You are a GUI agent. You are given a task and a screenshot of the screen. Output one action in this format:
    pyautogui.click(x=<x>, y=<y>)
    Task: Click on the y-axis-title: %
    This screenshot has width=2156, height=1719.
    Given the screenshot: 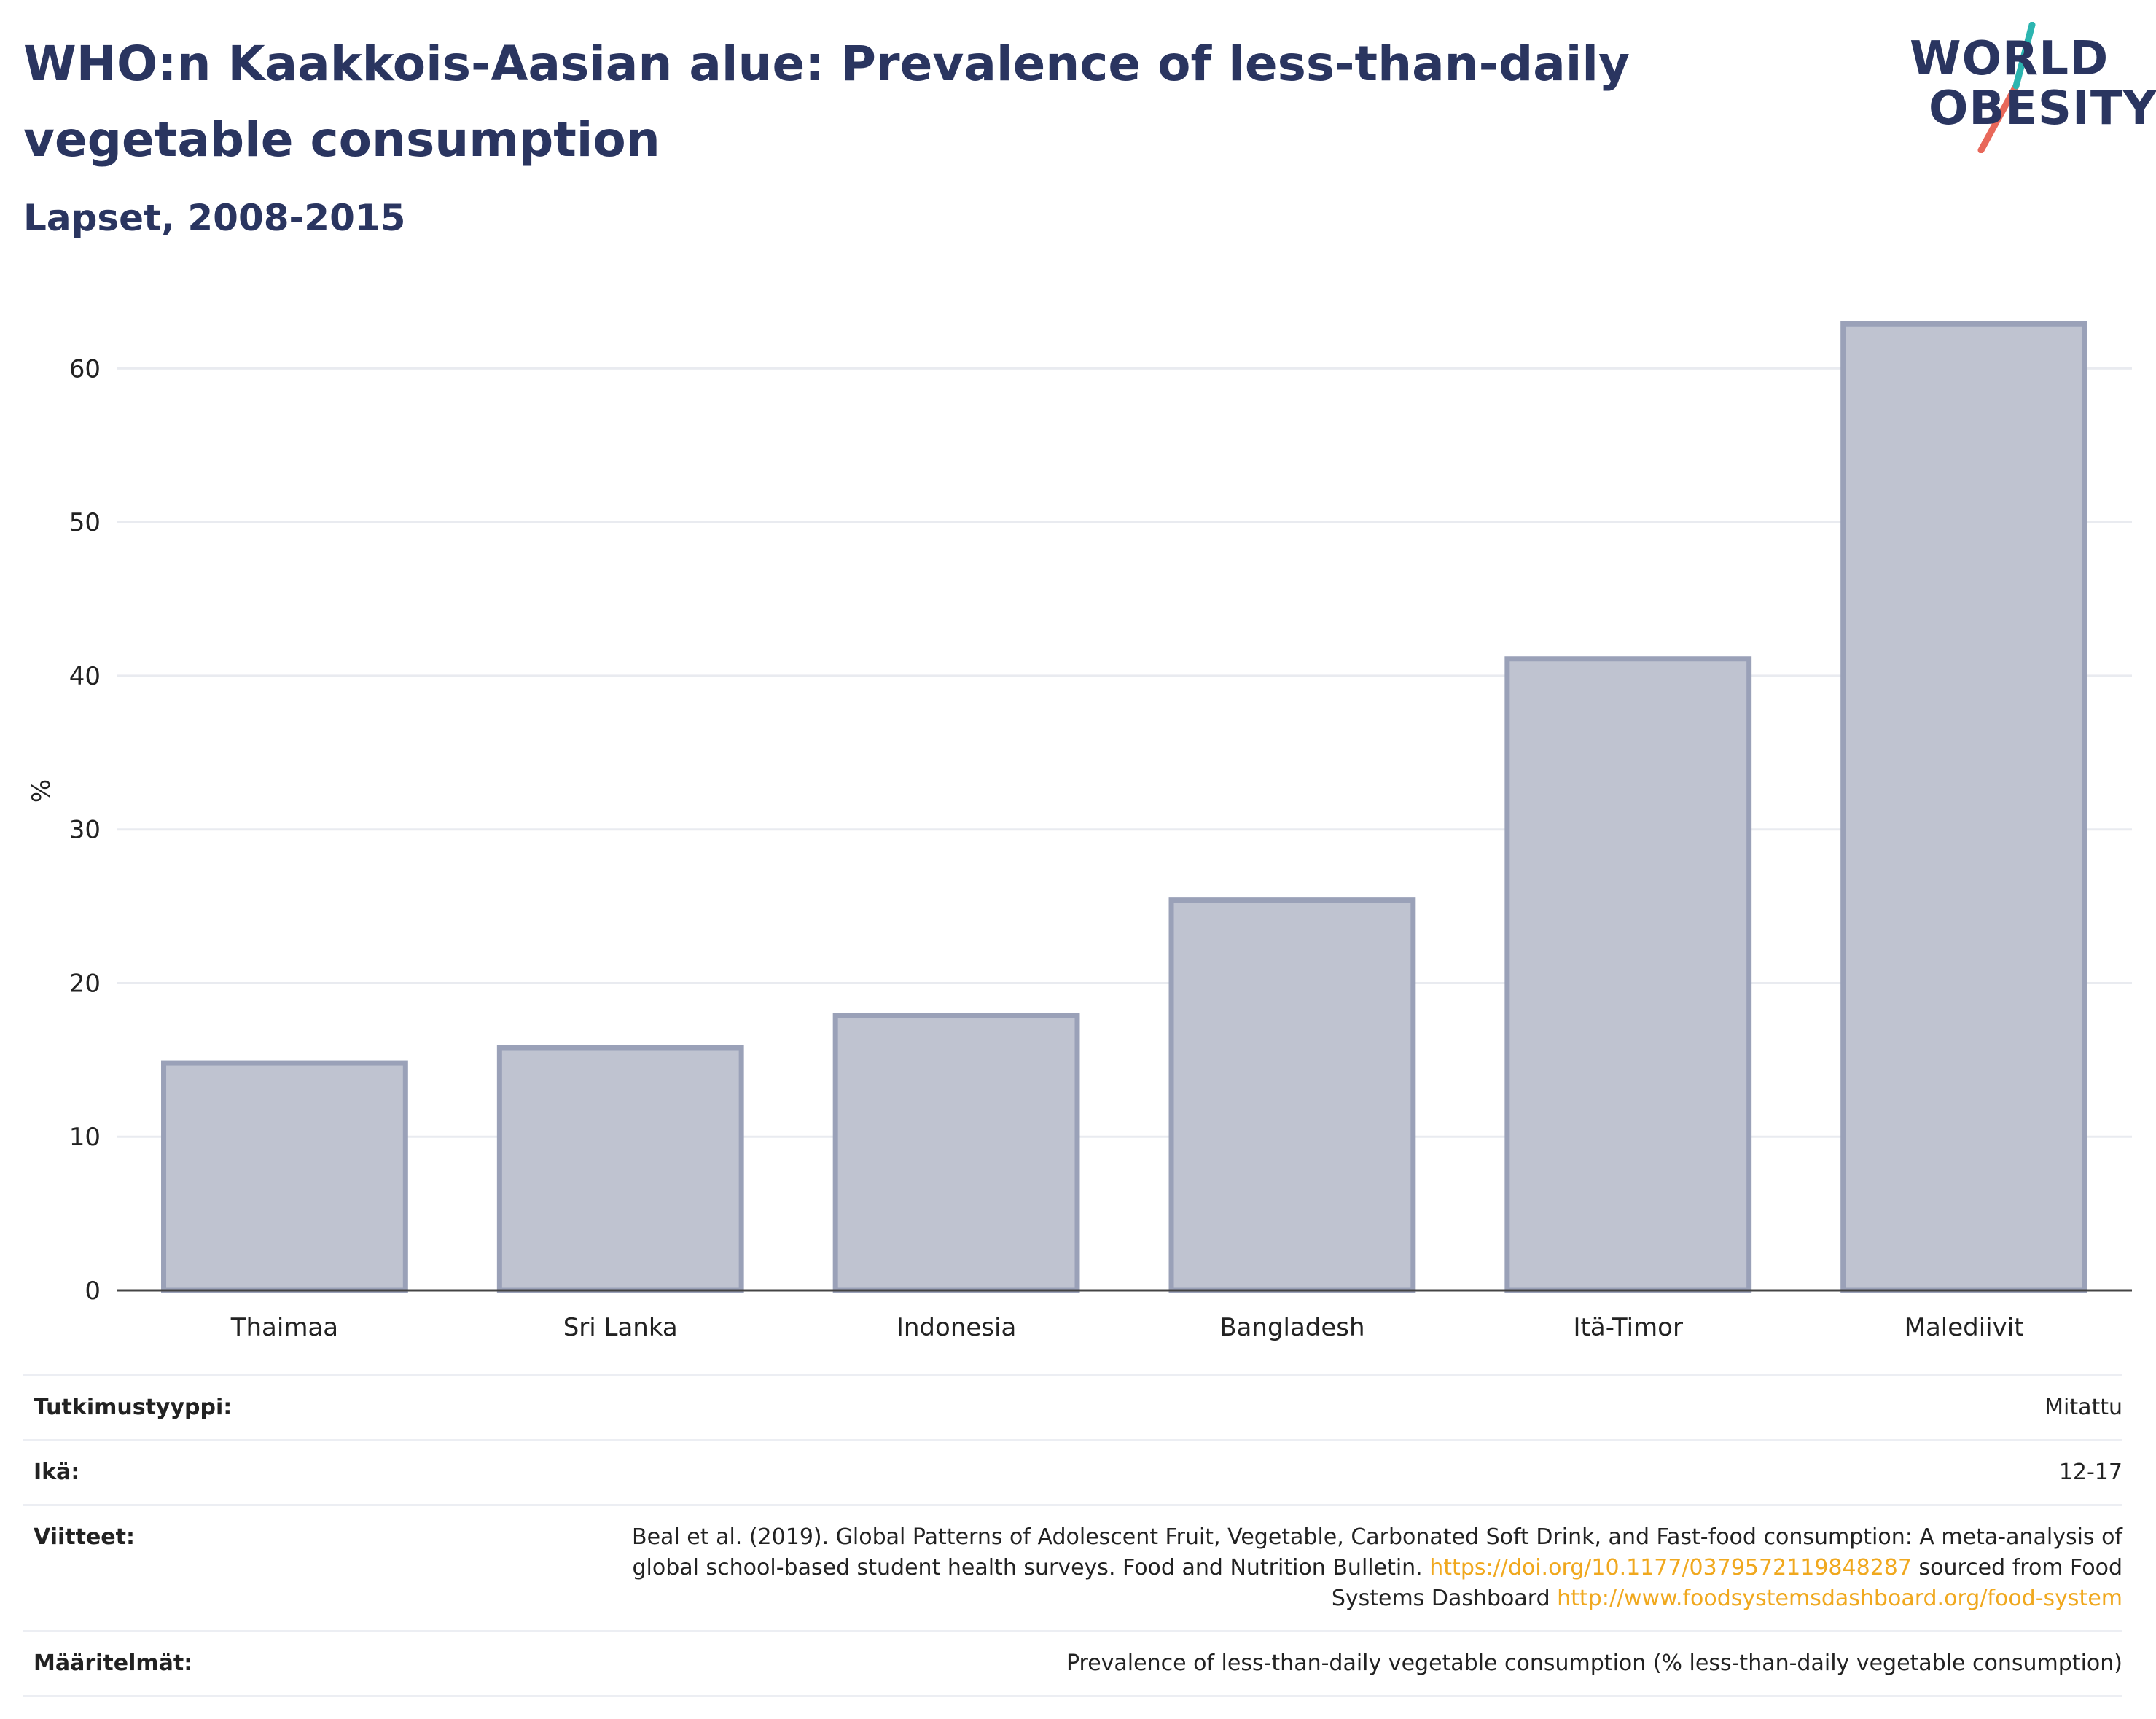 What is the action you would take?
    pyautogui.click(x=42, y=791)
    